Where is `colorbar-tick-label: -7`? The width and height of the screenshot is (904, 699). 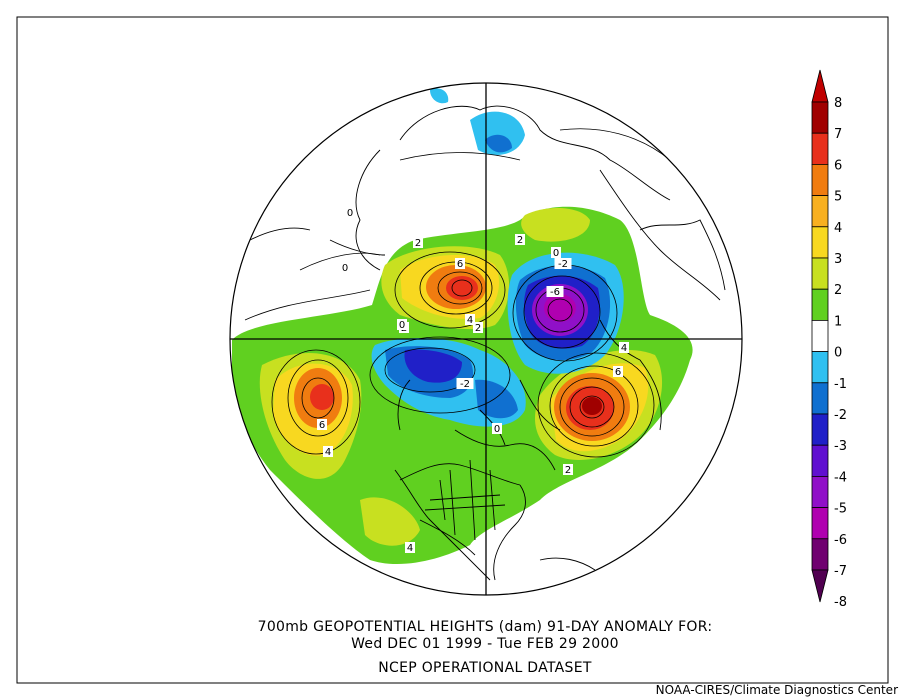 colorbar-tick-label: -7 is located at coordinates (840, 571).